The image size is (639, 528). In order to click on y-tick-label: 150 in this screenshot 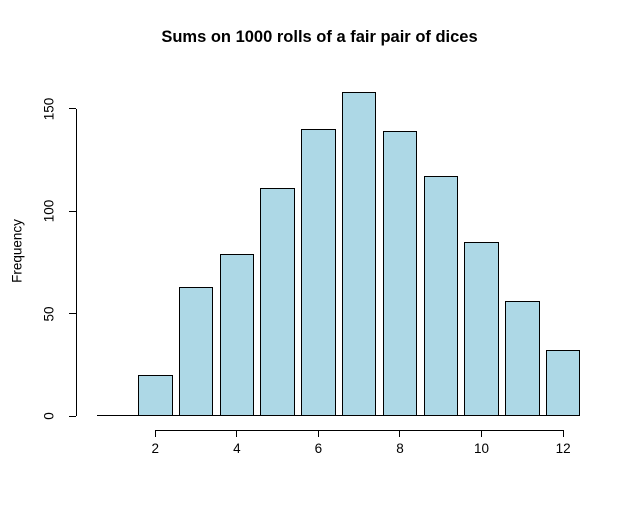, I will do `click(49, 108)`.